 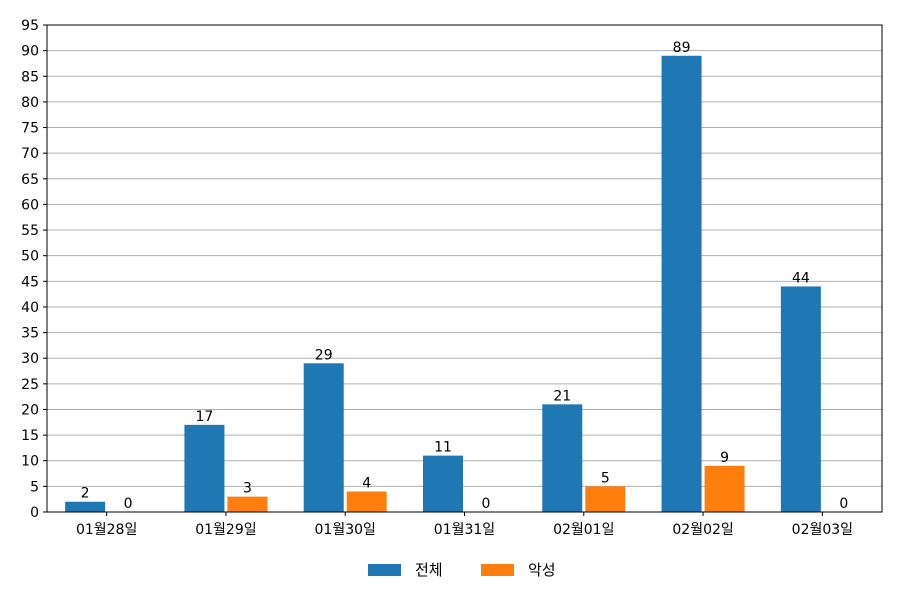 I want to click on y-tick-label: 70, so click(x=30, y=154).